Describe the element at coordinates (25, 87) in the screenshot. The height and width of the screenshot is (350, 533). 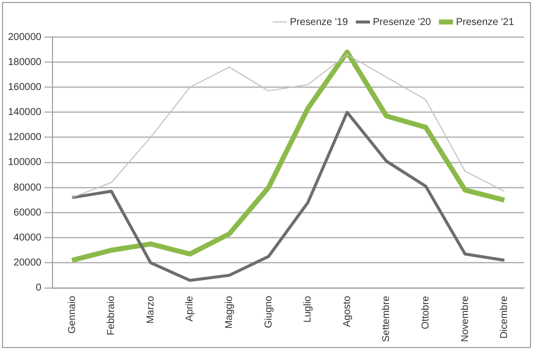
I see `y-tick-label: 160000` at that location.